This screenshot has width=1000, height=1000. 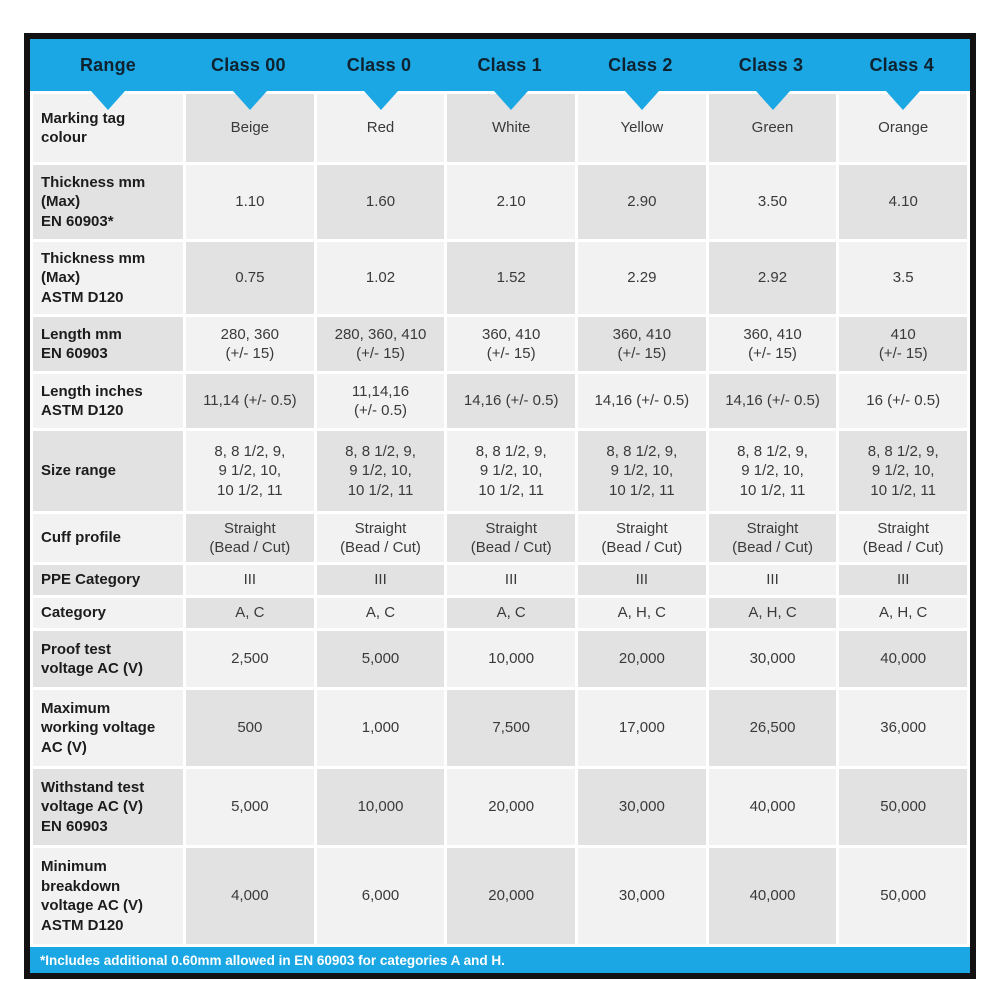 I want to click on header-cell-class-00: Class 00, so click(x=248, y=64).